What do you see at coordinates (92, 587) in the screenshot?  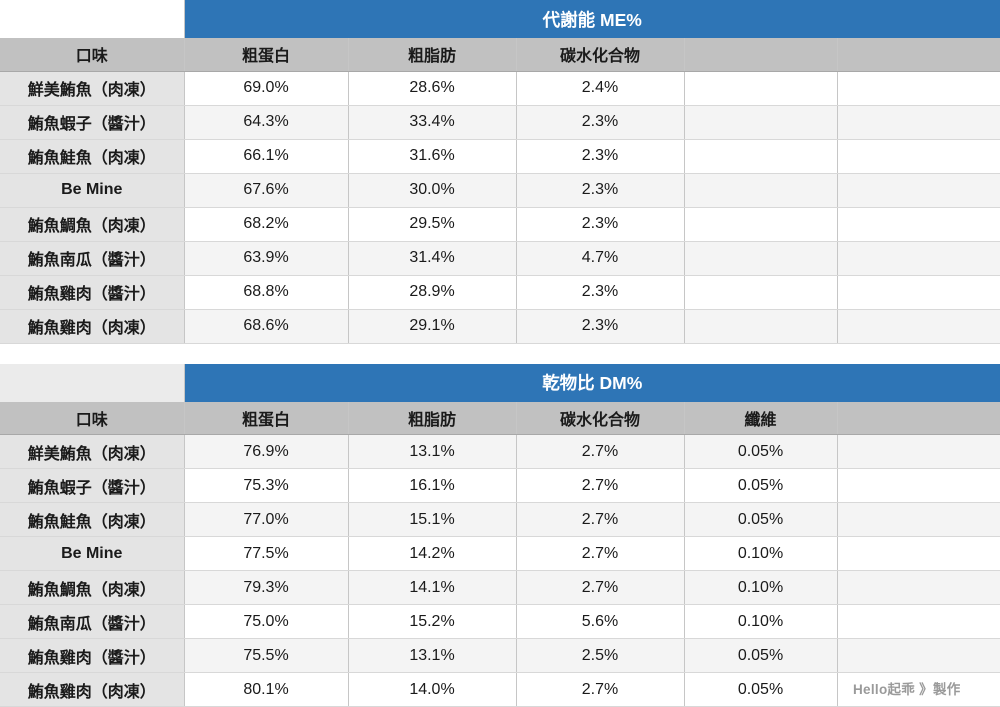 I see `flavor-cell: 鮪魚鯛魚（肉凍）` at bounding box center [92, 587].